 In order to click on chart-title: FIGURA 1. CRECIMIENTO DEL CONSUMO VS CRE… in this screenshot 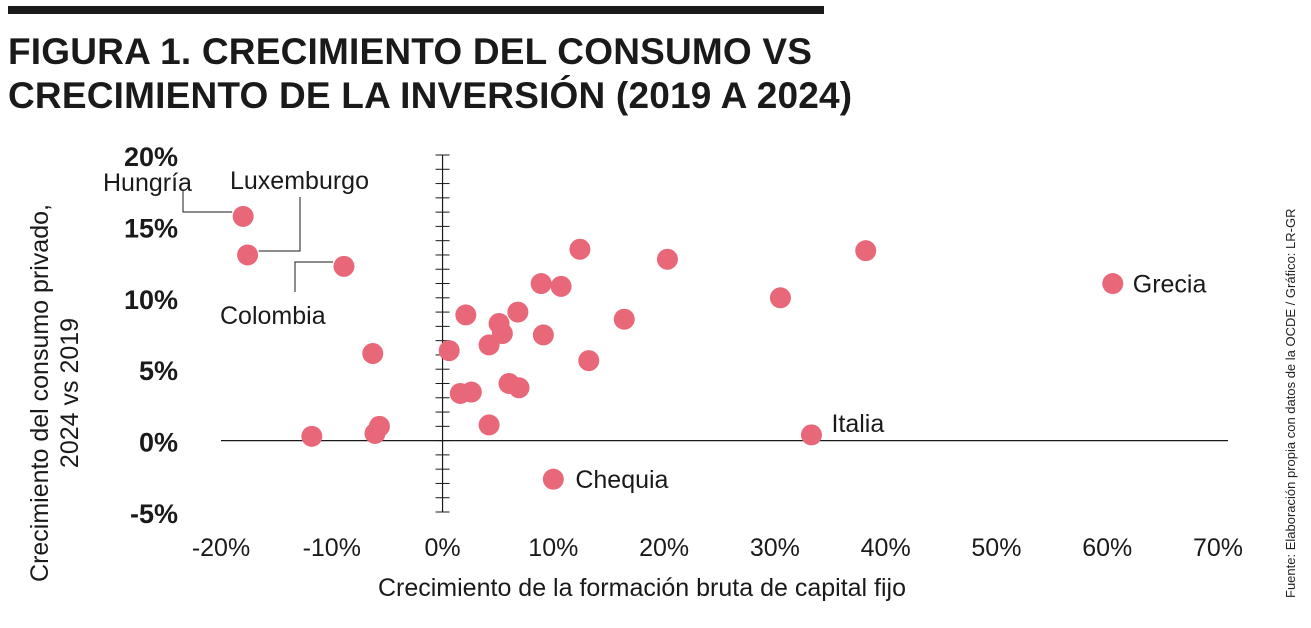, I will do `click(448, 74)`.